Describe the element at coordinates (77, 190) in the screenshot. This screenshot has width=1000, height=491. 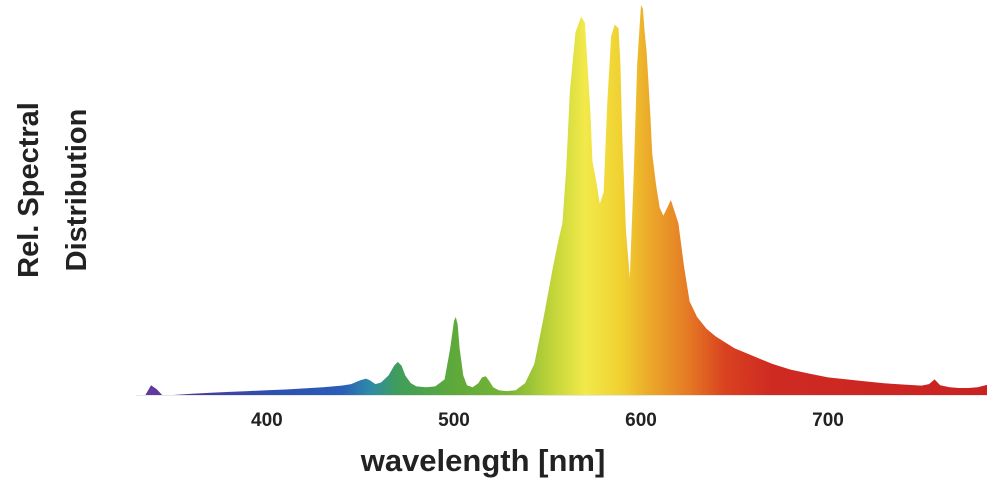
I see `y-axis-label-line-2: Distribution` at that location.